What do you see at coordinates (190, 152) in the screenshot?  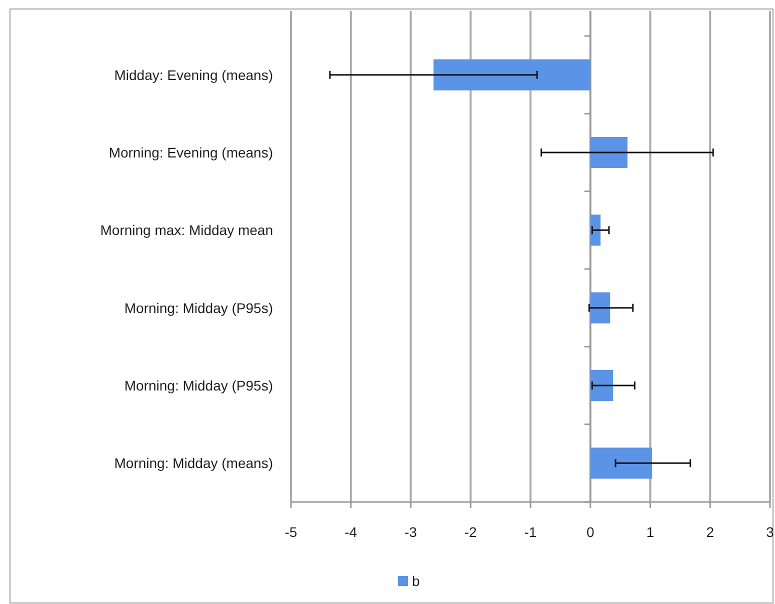 I see `y-tick-label: Morning: Evening (means)` at bounding box center [190, 152].